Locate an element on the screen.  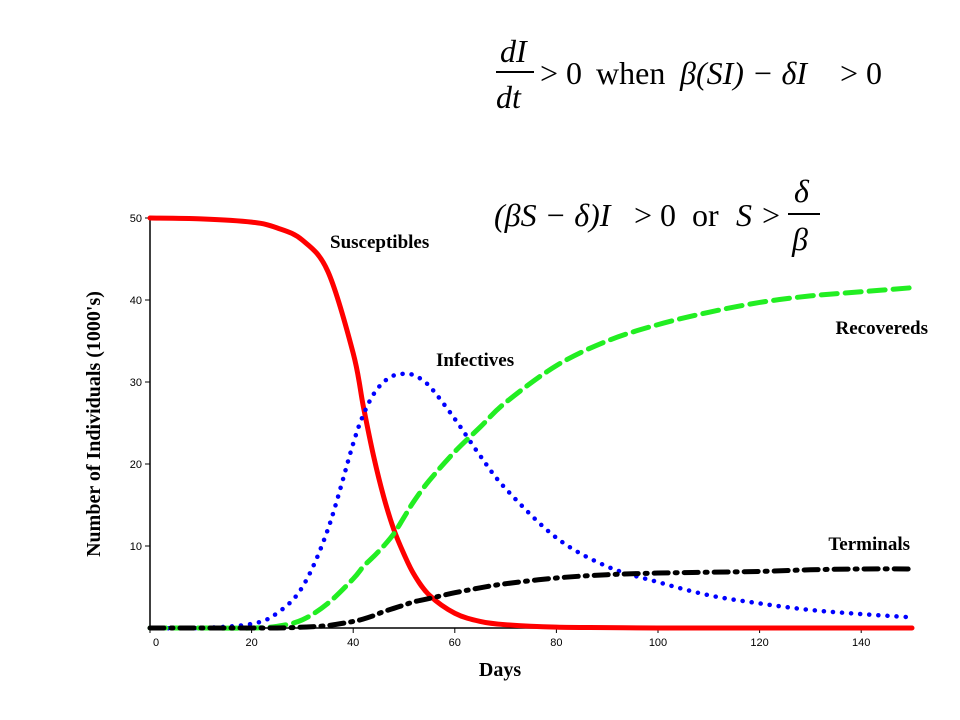
eq2-word-or: or is located at coordinates (705, 215).